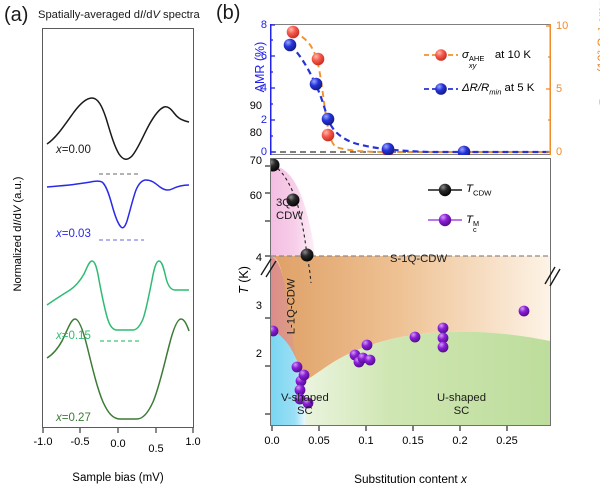 The image size is (600, 496). Describe the element at coordinates (476, 58) in the screenshot. I see `legend-sigma-sup: AHE` at that location.